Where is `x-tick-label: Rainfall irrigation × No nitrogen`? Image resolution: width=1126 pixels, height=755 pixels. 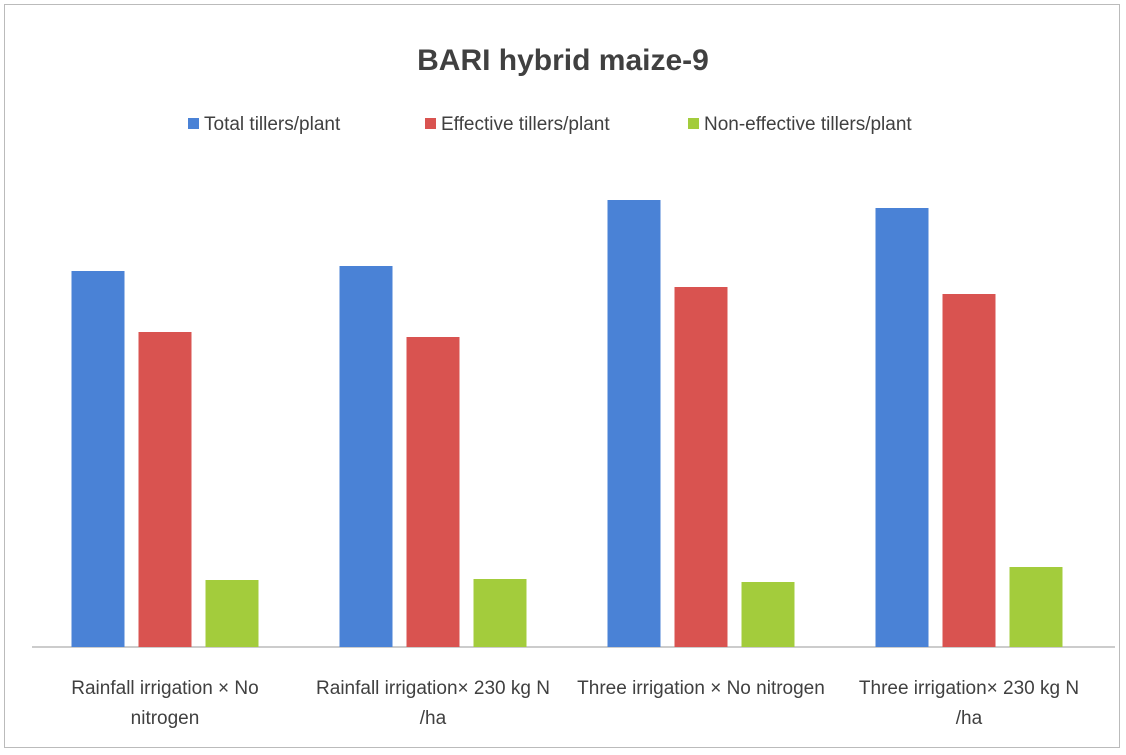 x-tick-label: Rainfall irrigation × No nitrogen is located at coordinates (165, 703).